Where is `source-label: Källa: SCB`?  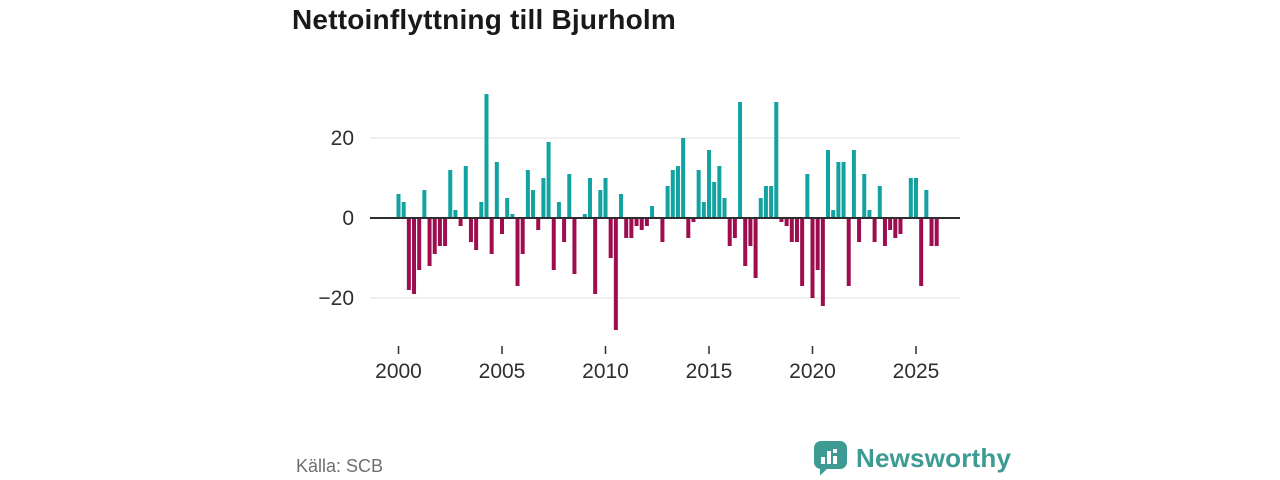 source-label: Källa: SCB is located at coordinates (340, 466).